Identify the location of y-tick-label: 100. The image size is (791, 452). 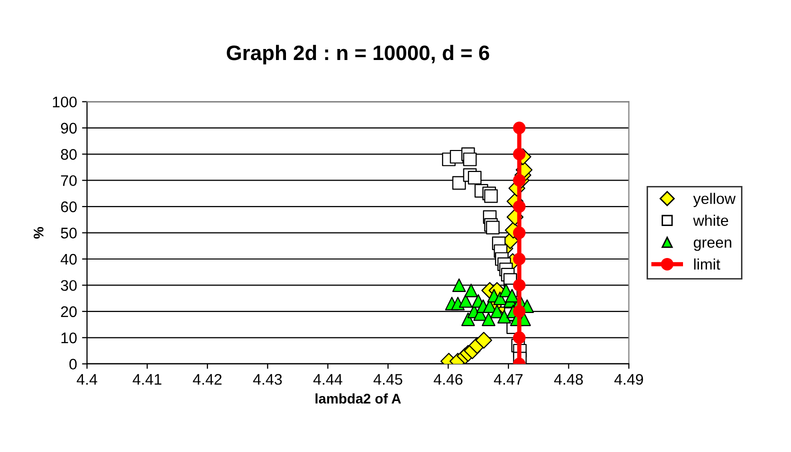
(64, 102).